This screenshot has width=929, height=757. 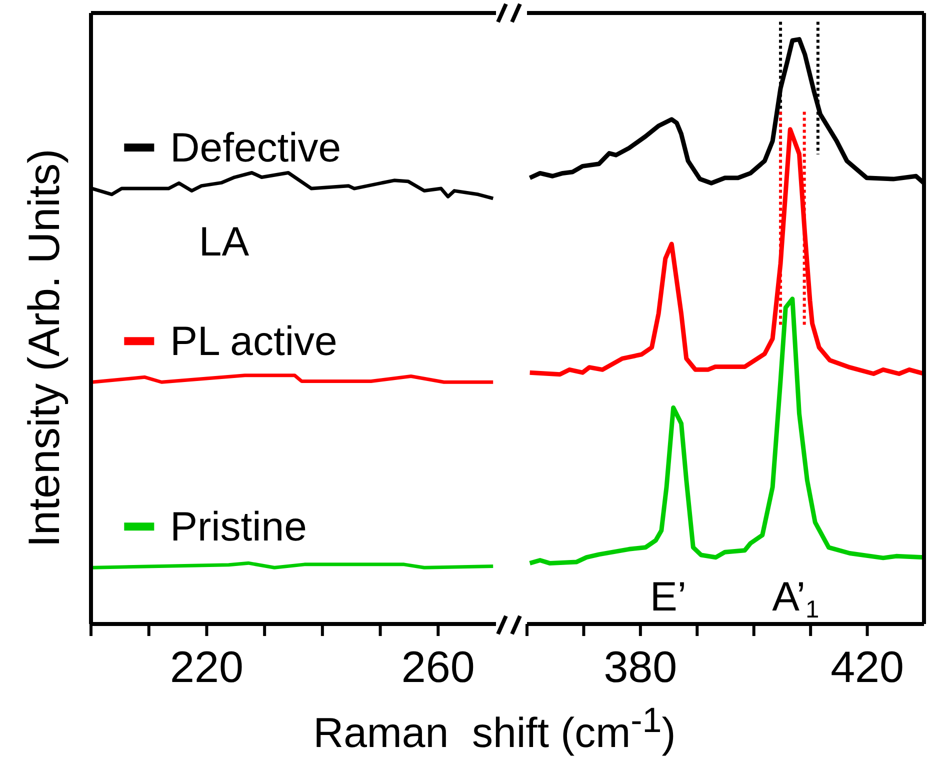 I want to click on annotation: A’$_{1}$, so click(x=796, y=598).